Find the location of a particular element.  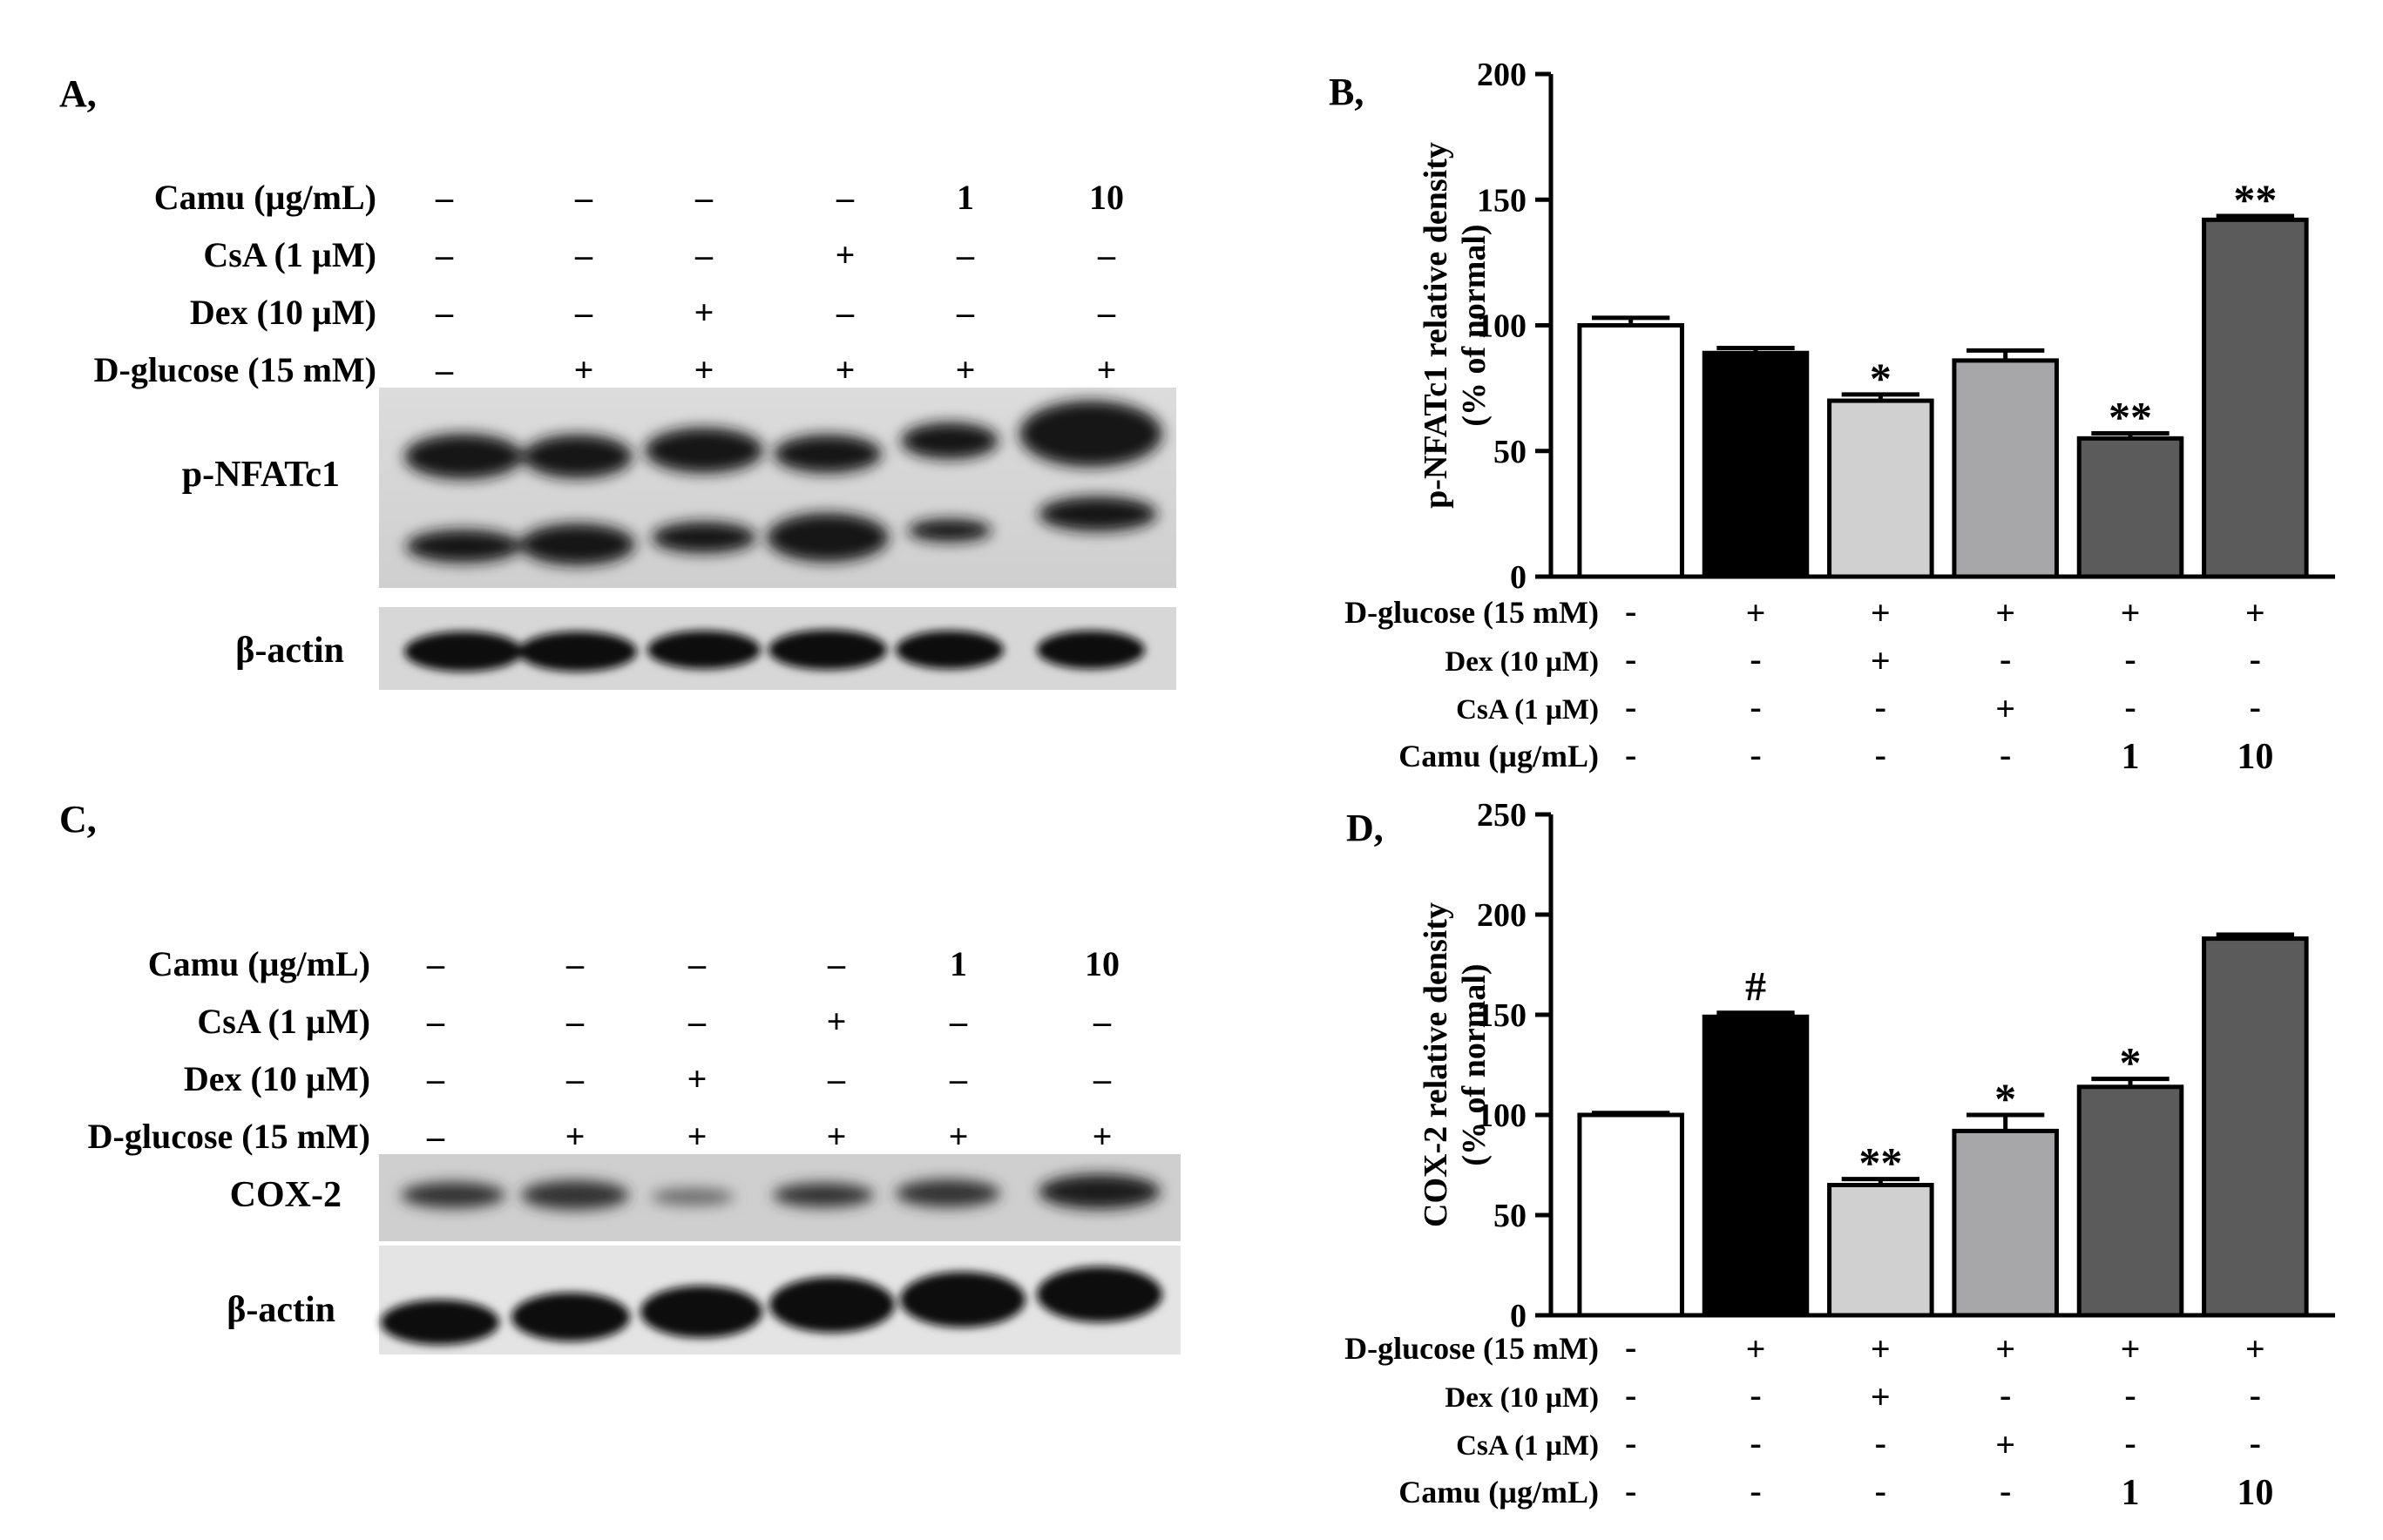

blot-beta-actin-a-bands is located at coordinates (774, 651).